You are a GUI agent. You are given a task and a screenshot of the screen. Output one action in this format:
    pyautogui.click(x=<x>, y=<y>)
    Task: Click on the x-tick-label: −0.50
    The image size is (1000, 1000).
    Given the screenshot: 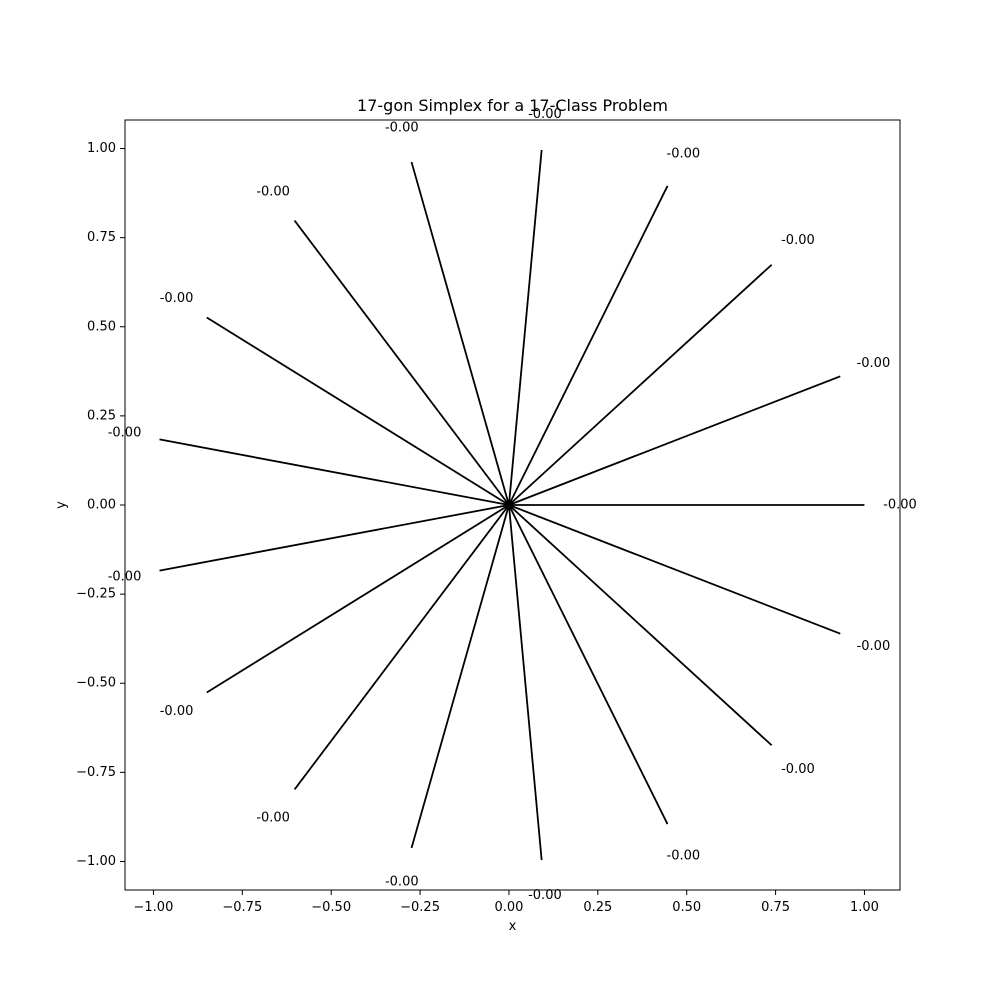 What is the action you would take?
    pyautogui.click(x=331, y=907)
    